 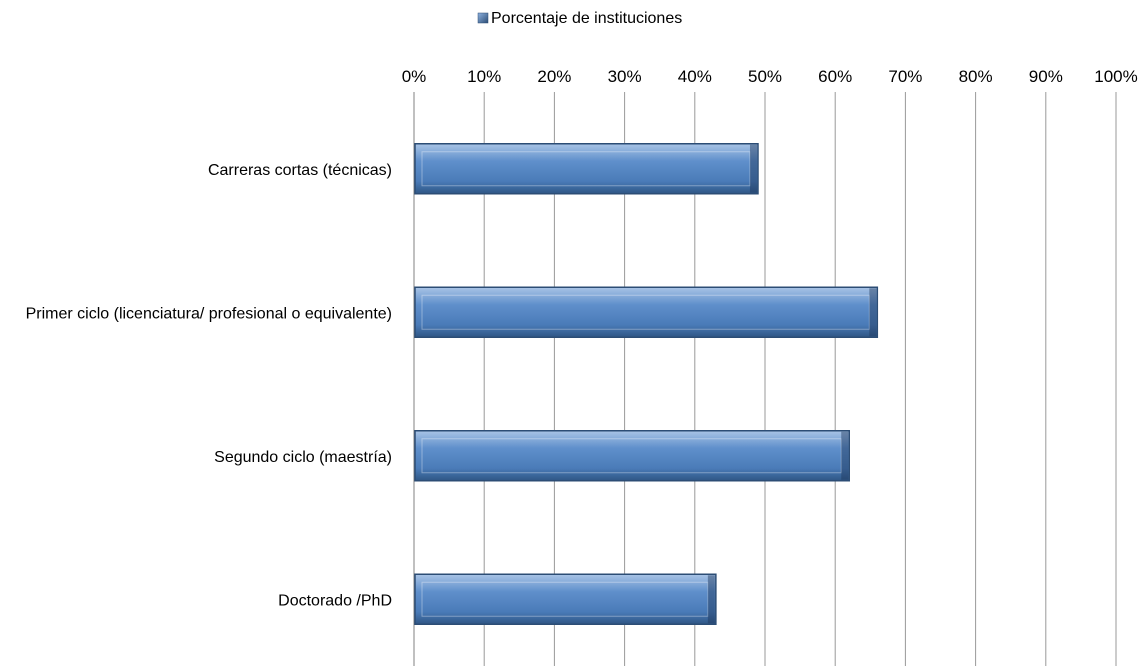 I want to click on legend-label: Porcentaje de instituciones, so click(x=586, y=18).